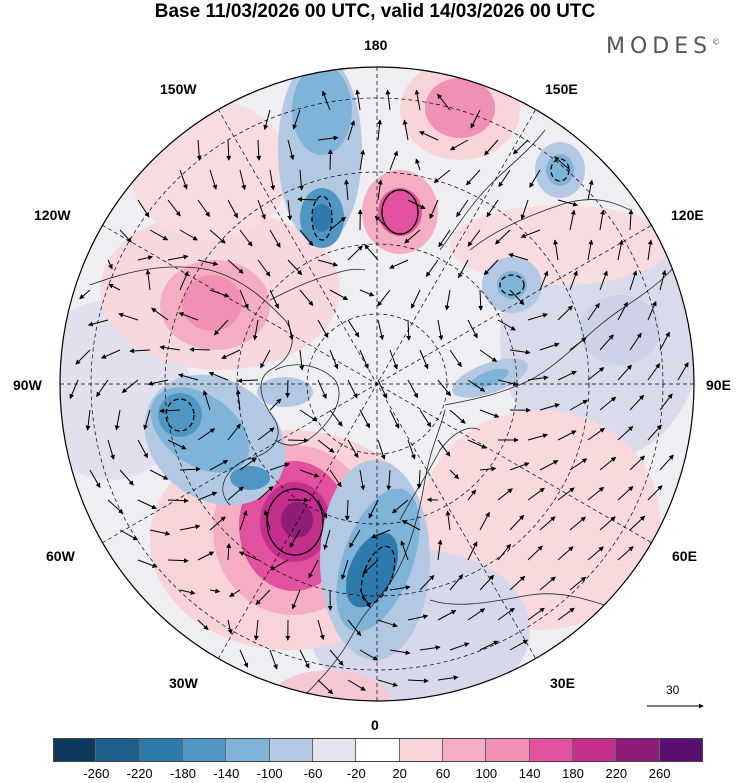 Image resolution: width=750 pixels, height=783 pixels. I want to click on colorbar, so click(378, 750).